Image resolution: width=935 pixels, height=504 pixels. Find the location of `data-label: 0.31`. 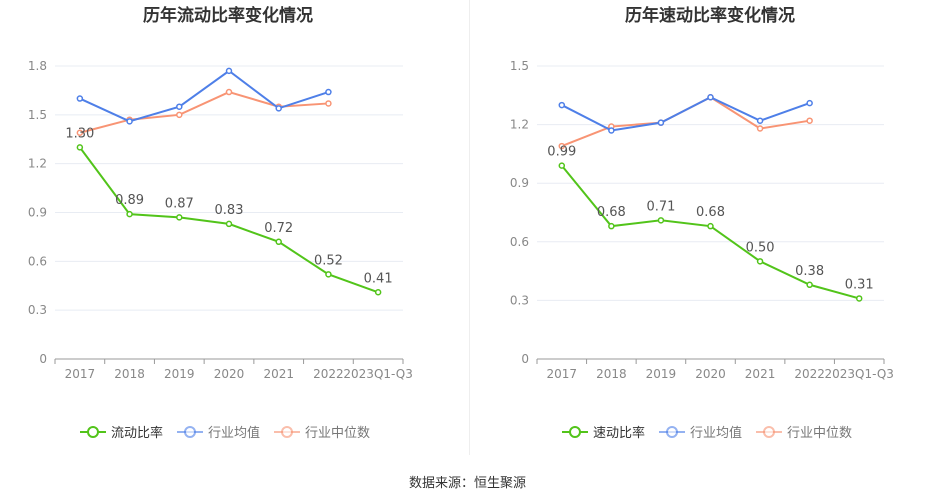

data-label: 0.31 is located at coordinates (859, 284).